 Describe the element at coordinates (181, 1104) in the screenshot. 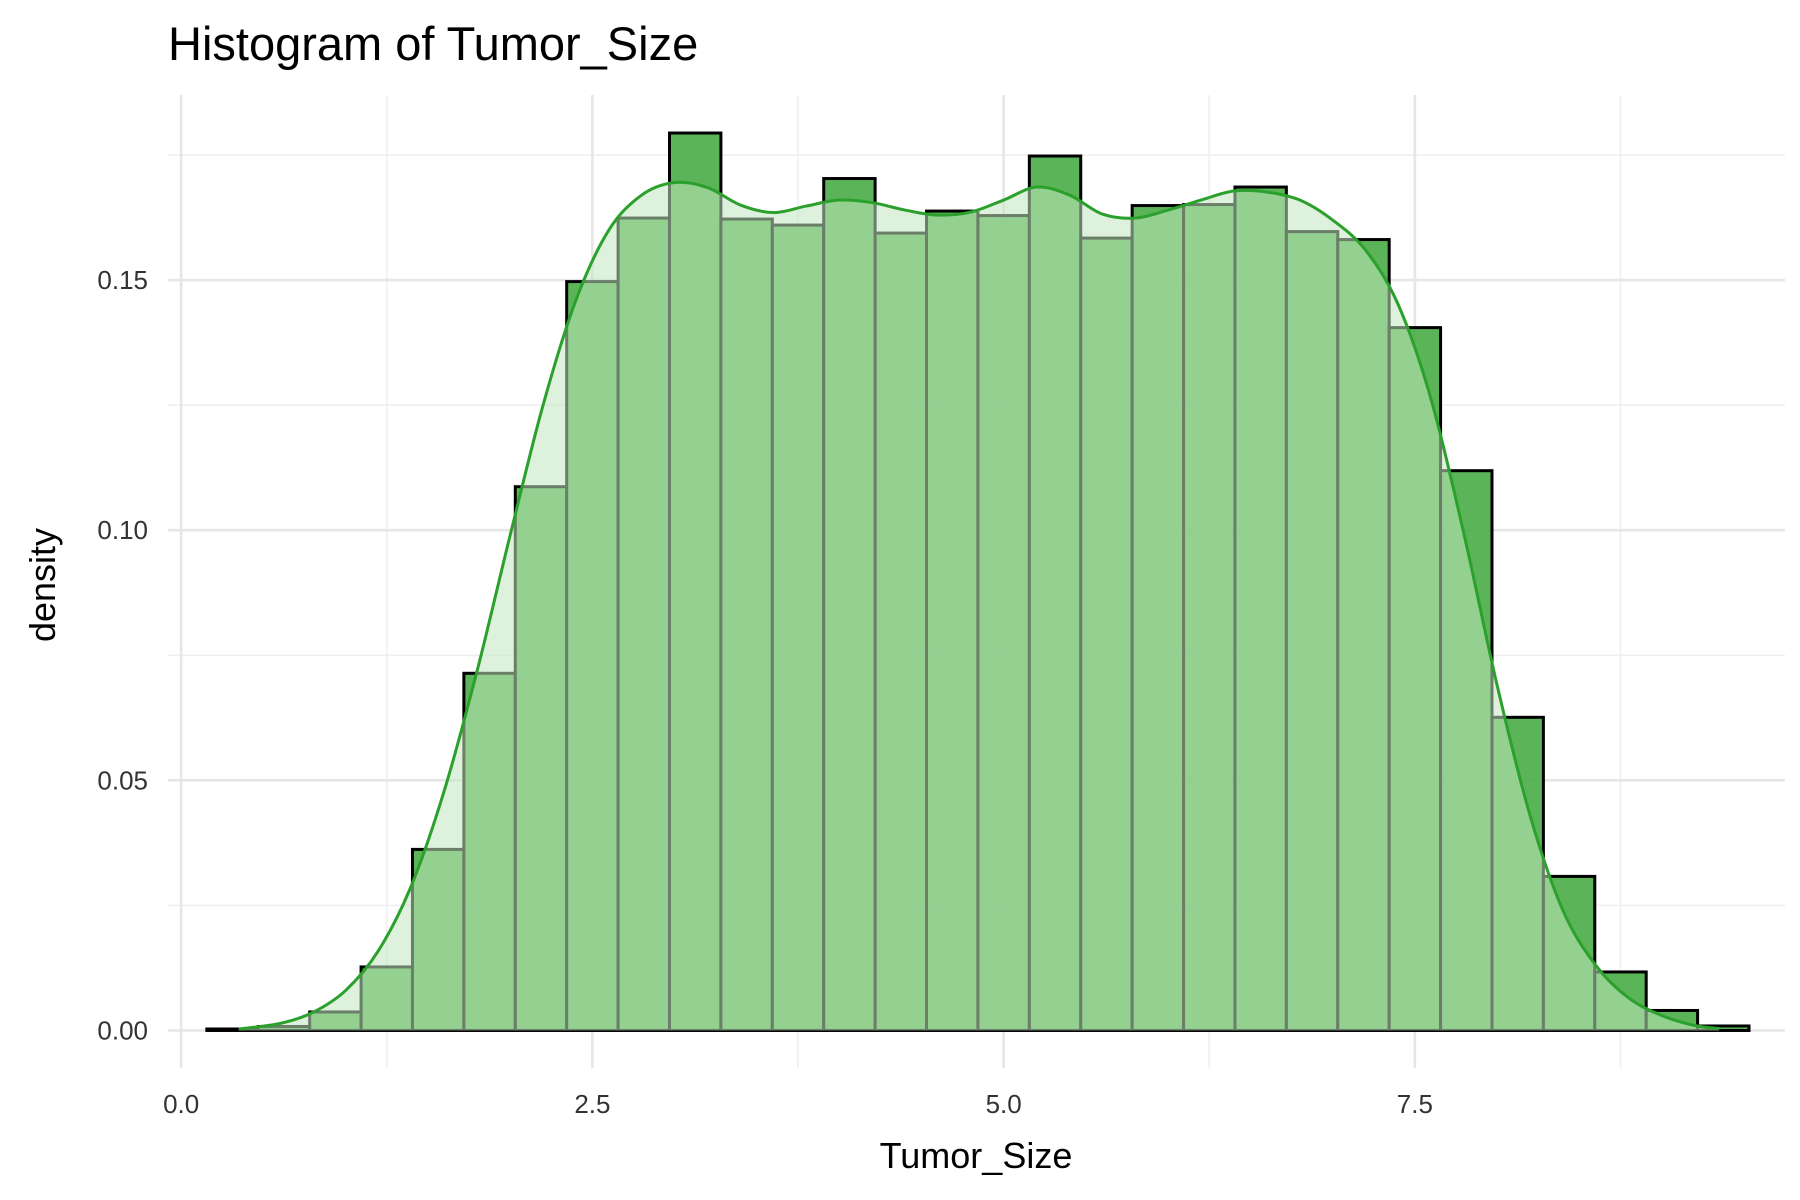

I see `x-tick-label: 0.0` at that location.